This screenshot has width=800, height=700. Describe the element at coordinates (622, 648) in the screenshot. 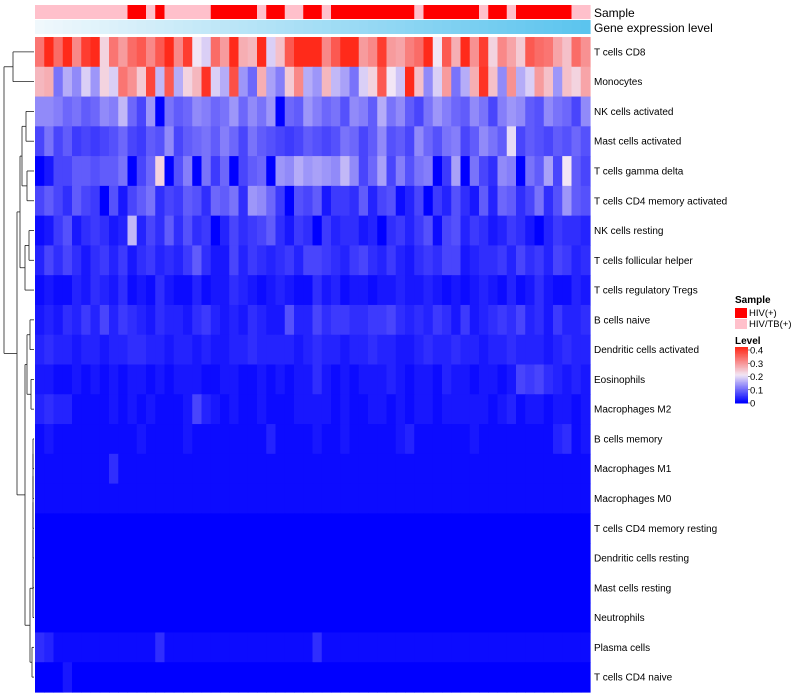

I see `row-label: Plasma cells` at that location.